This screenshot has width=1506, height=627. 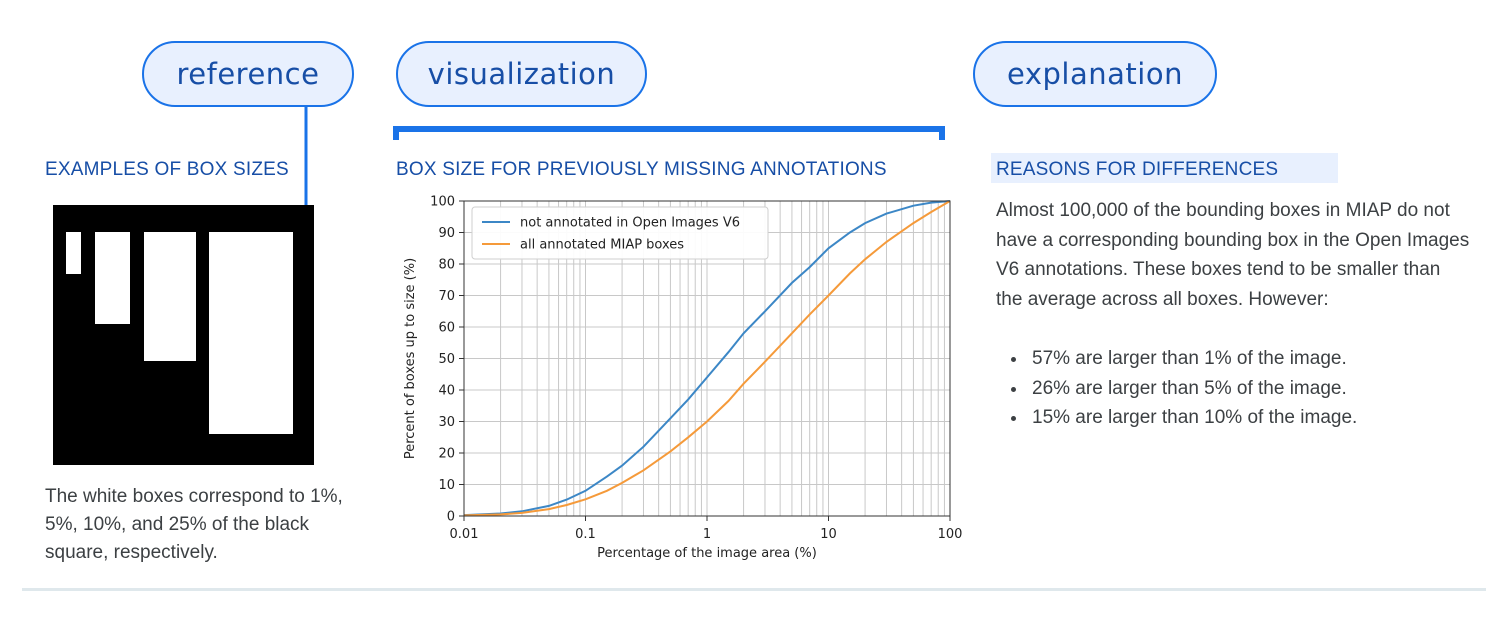 I want to click on visualization-pill-label: visualization, so click(x=521, y=74).